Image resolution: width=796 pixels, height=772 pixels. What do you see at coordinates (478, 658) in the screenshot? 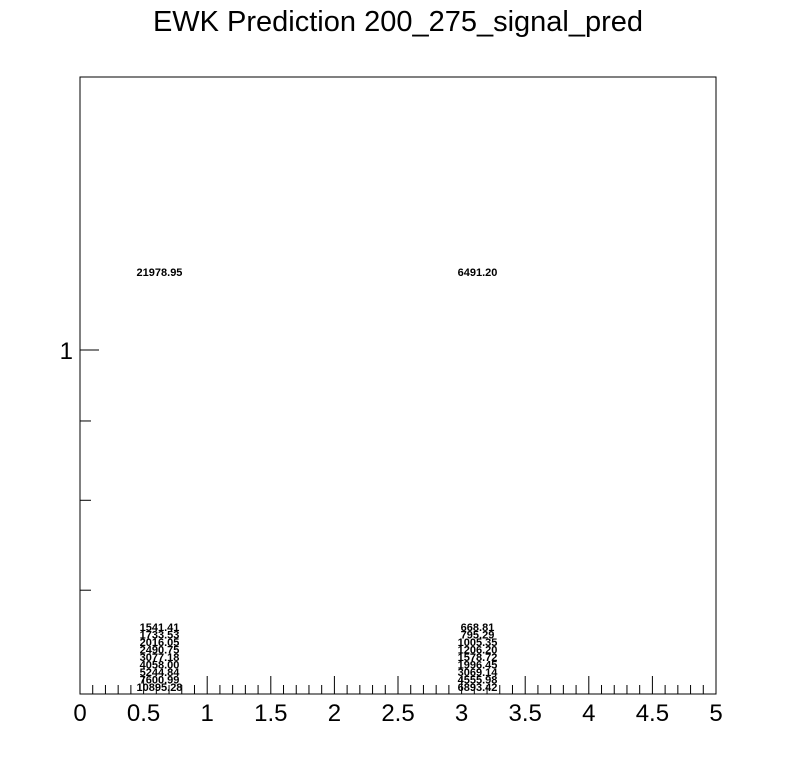
I see `data-label: 1578.72` at bounding box center [478, 658].